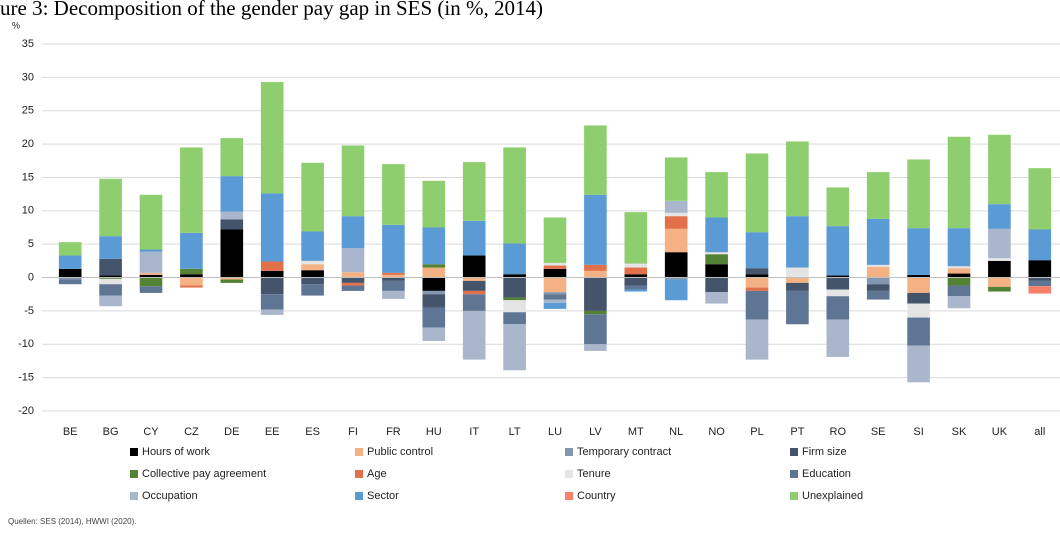  What do you see at coordinates (272, 432) in the screenshot?
I see `x-tick-label: EE` at bounding box center [272, 432].